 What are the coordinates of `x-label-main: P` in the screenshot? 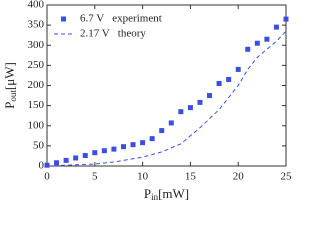 It's located at (147, 193).